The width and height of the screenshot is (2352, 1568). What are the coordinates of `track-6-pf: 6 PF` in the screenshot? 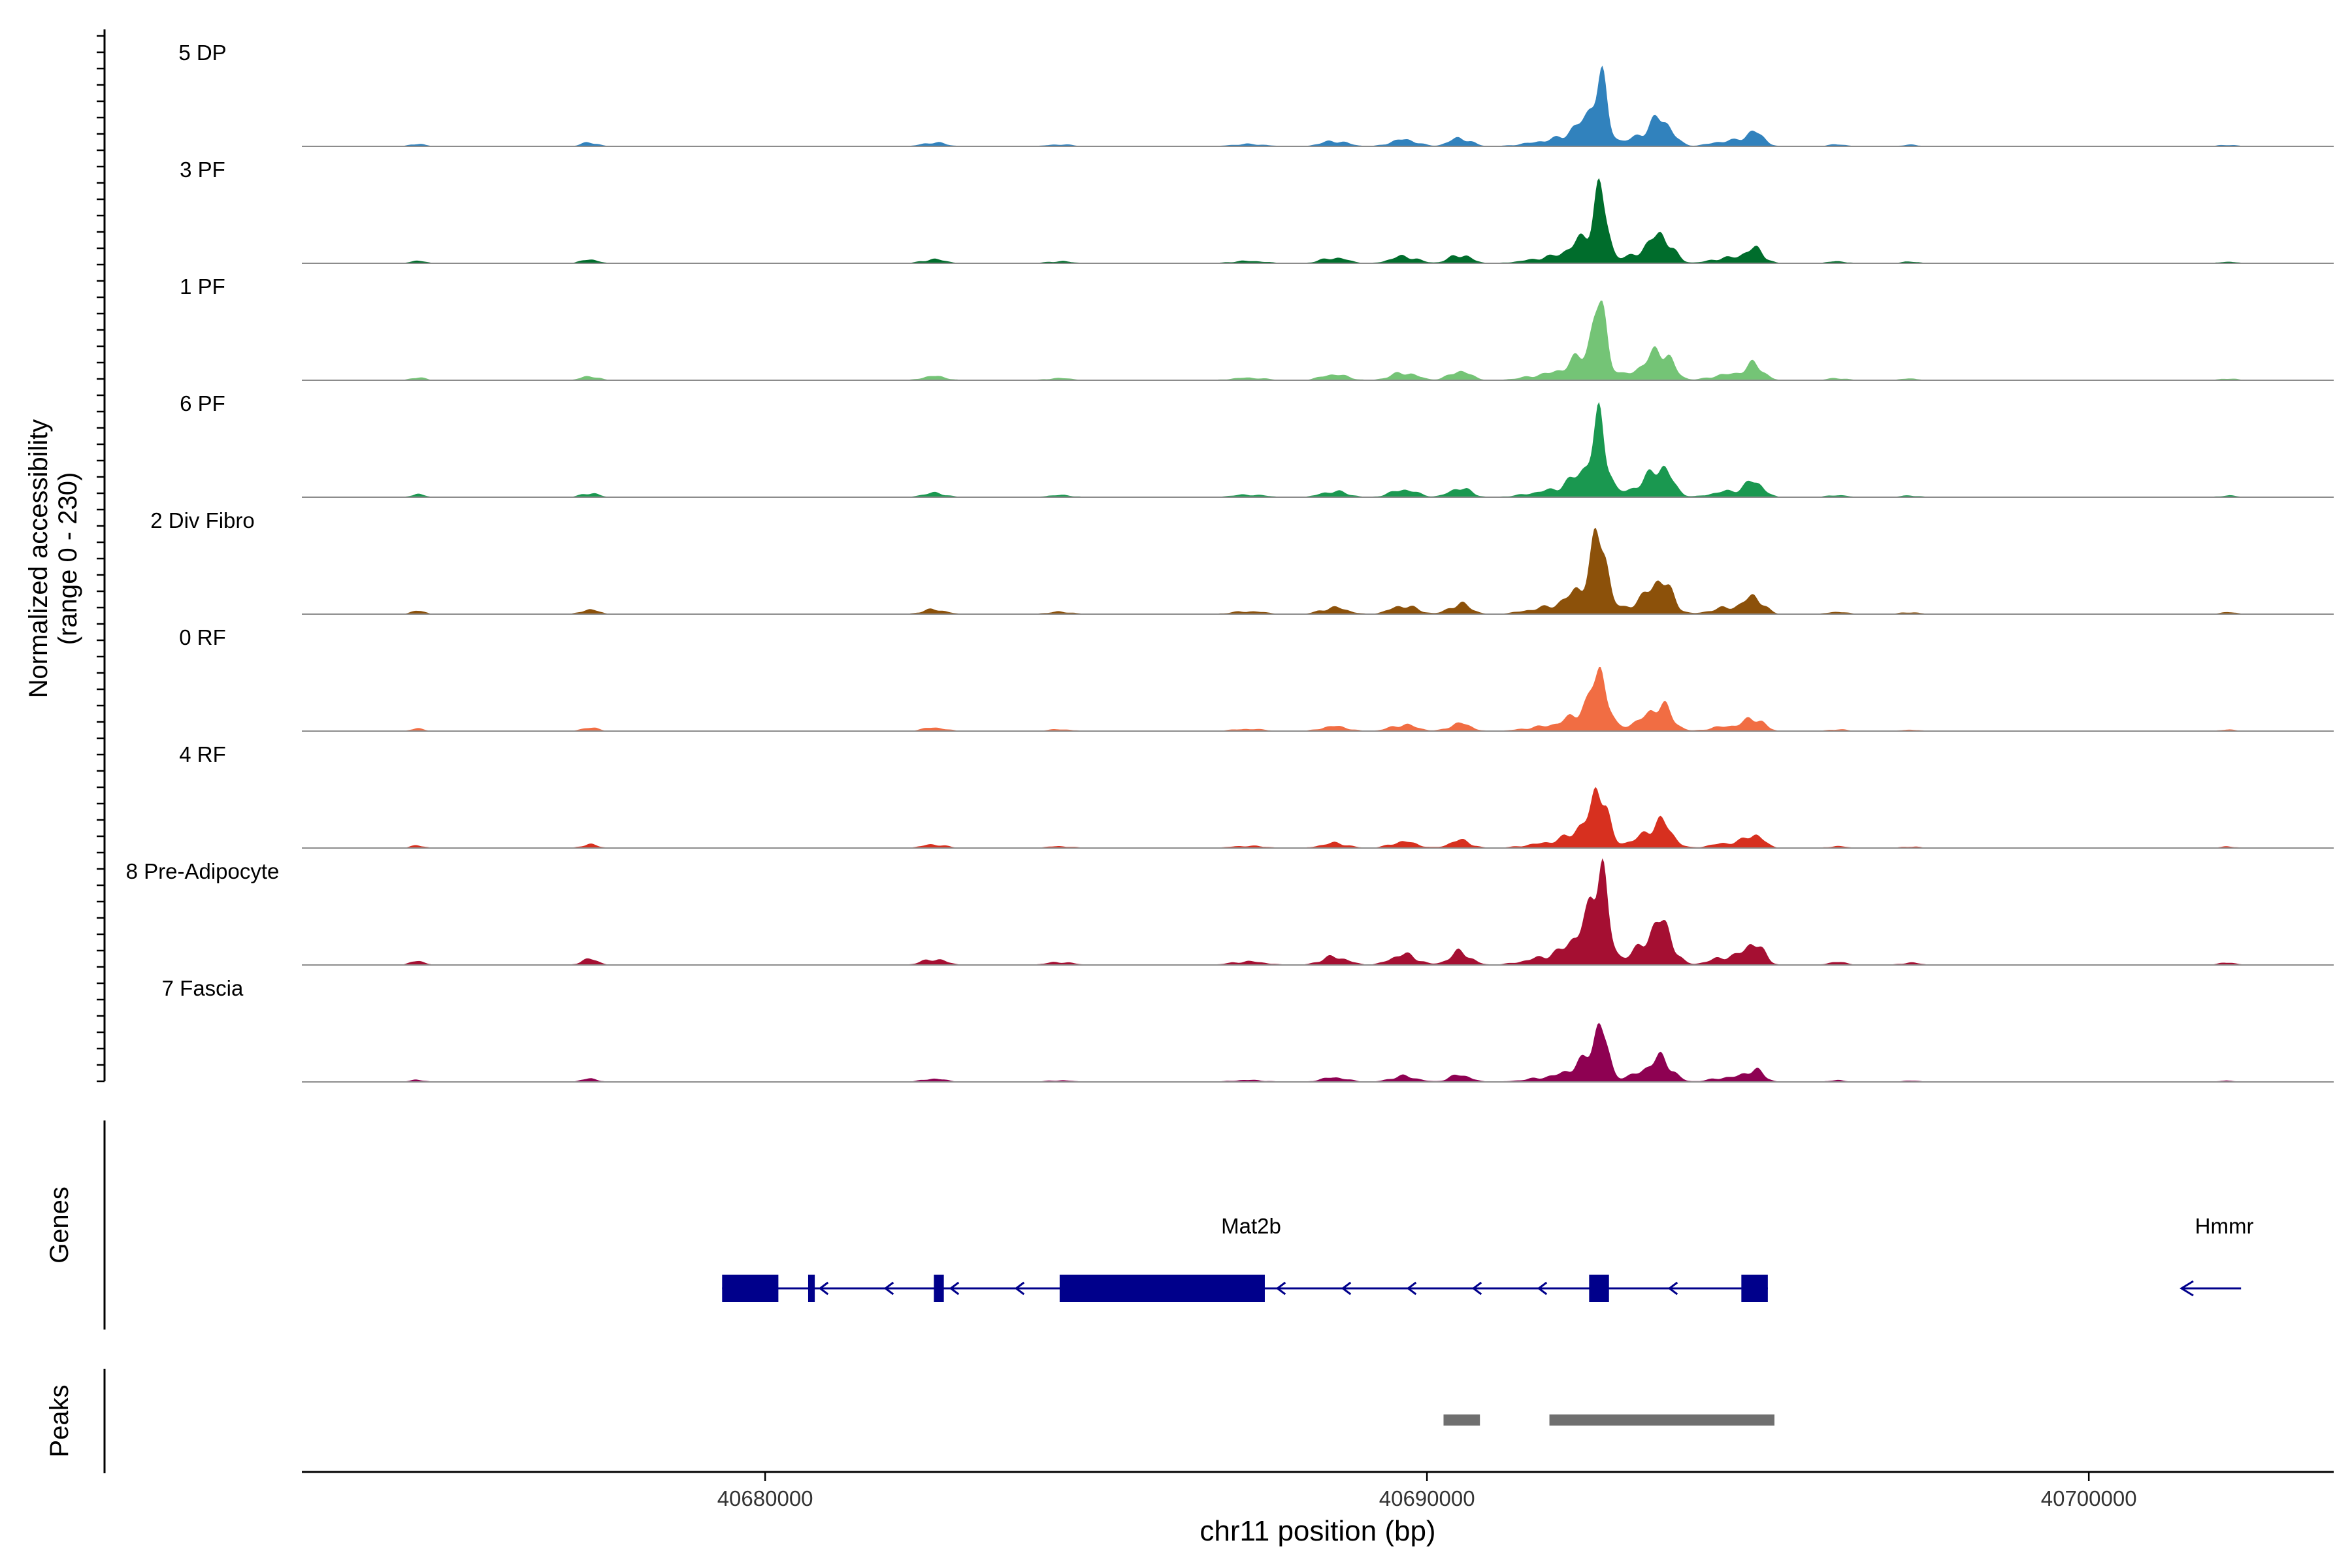 It's located at (1257, 444).